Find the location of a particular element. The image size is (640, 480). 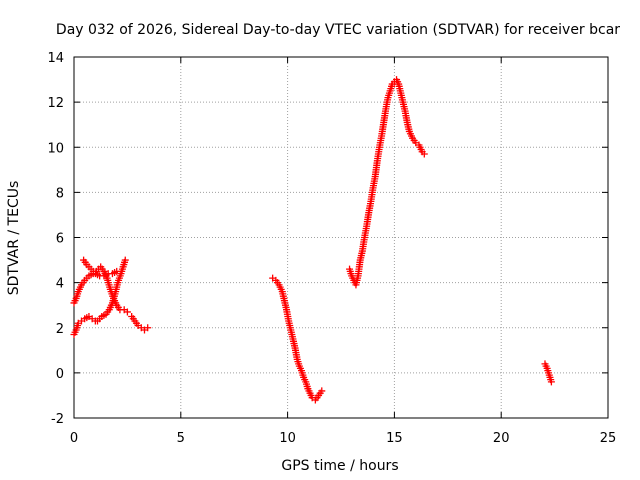

y-tick-label: 14 is located at coordinates (55, 58).